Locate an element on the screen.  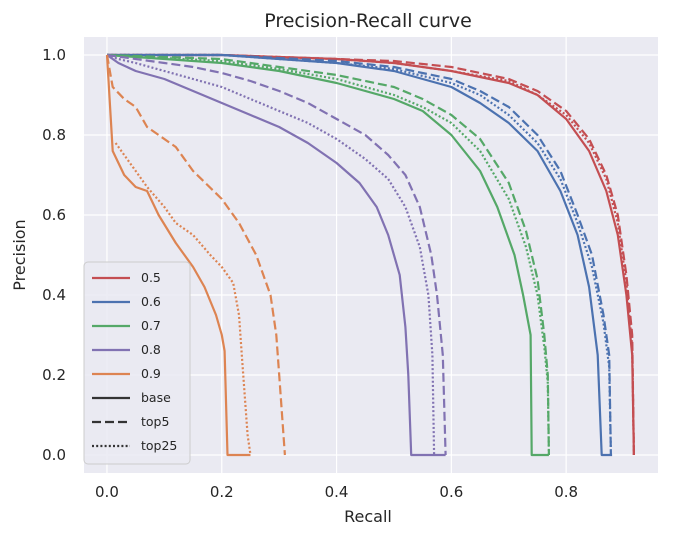
x-tick-label: 0.2 is located at coordinates (222, 492).